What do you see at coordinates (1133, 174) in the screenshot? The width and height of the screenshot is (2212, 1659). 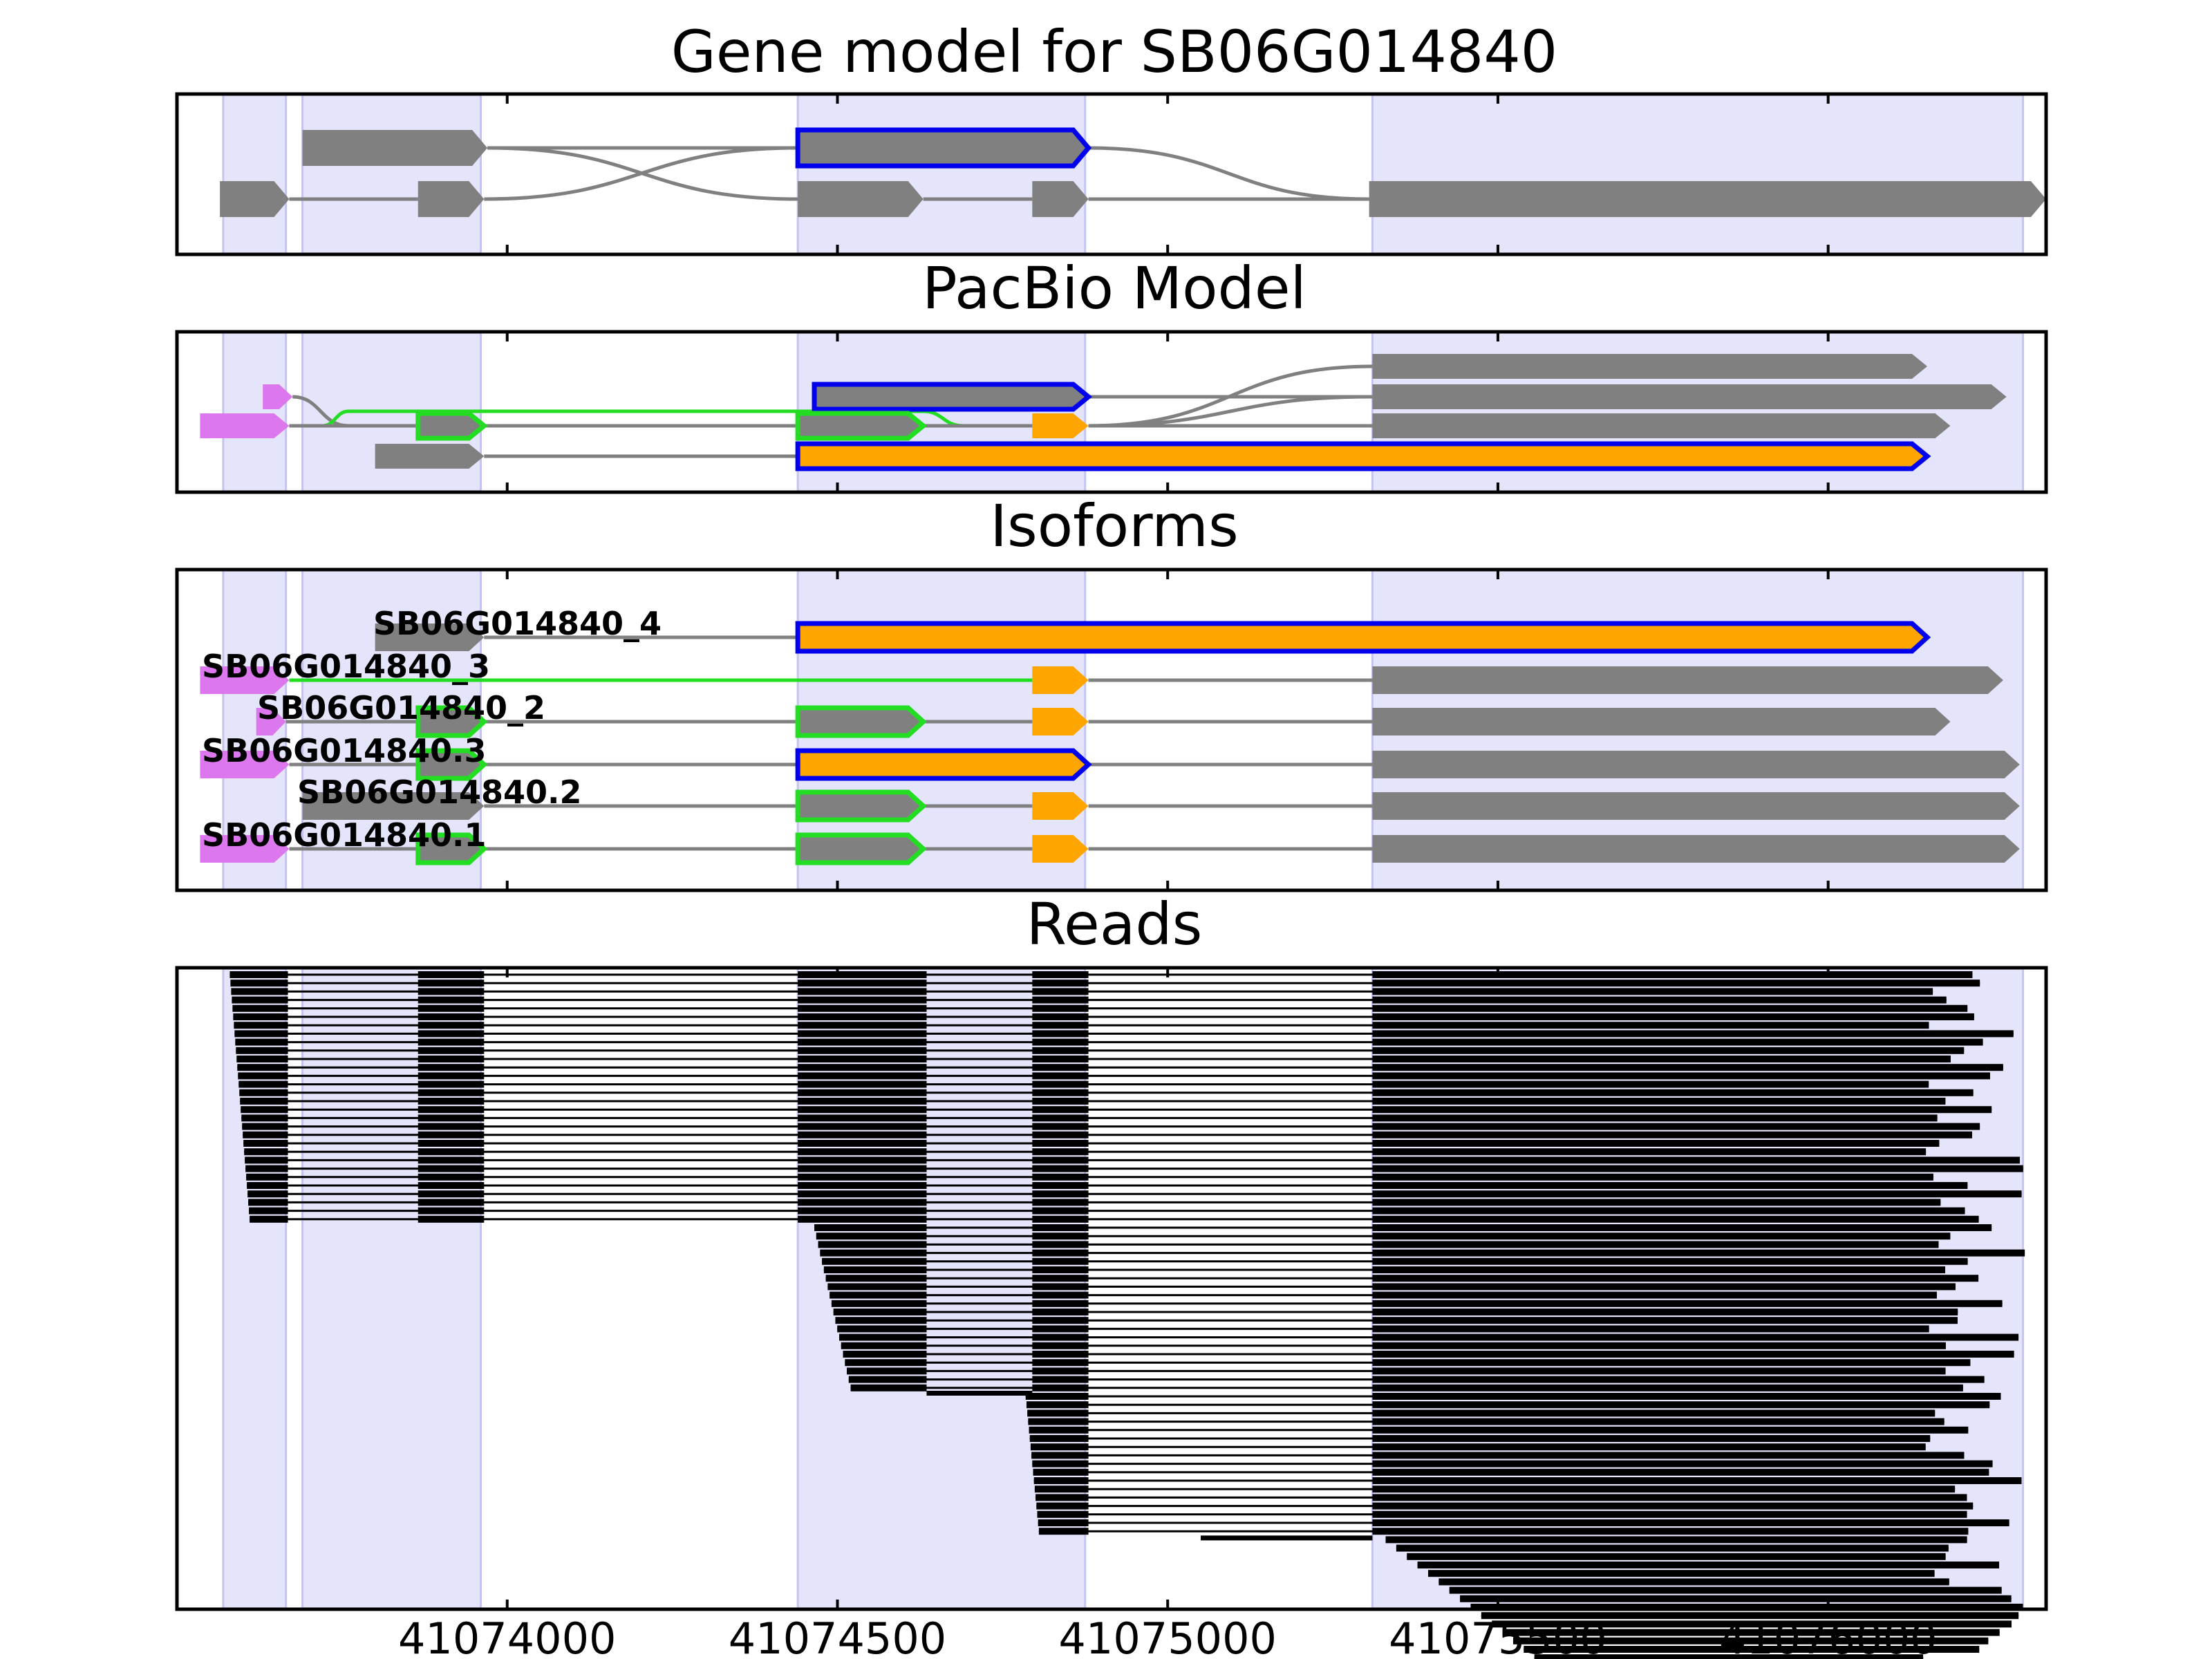 I see `gene-model-panel` at bounding box center [1133, 174].